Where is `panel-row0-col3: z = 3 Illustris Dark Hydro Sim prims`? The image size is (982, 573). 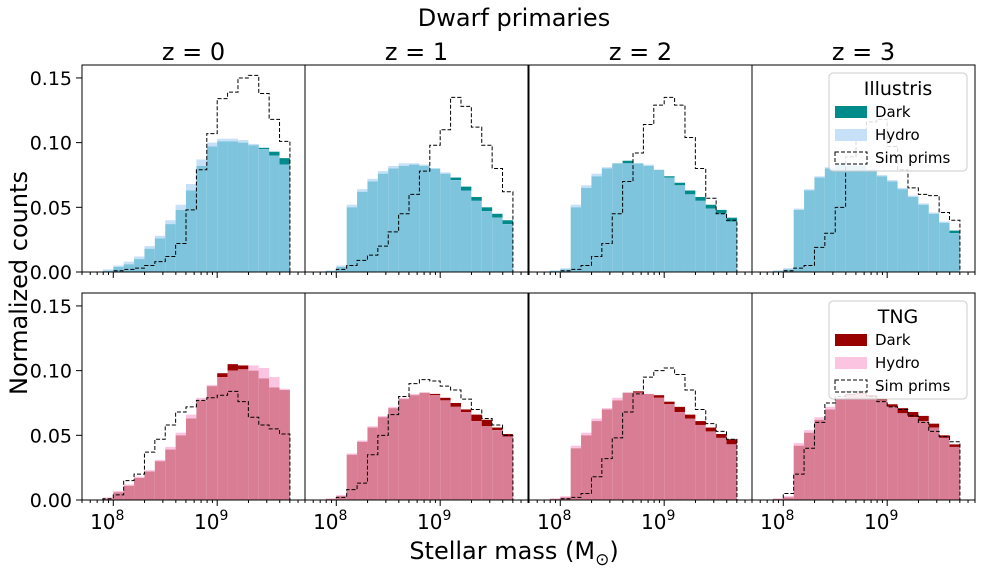 panel-row0-col3: z = 3 Illustris Dark Hydro Sim prims is located at coordinates (863, 158).